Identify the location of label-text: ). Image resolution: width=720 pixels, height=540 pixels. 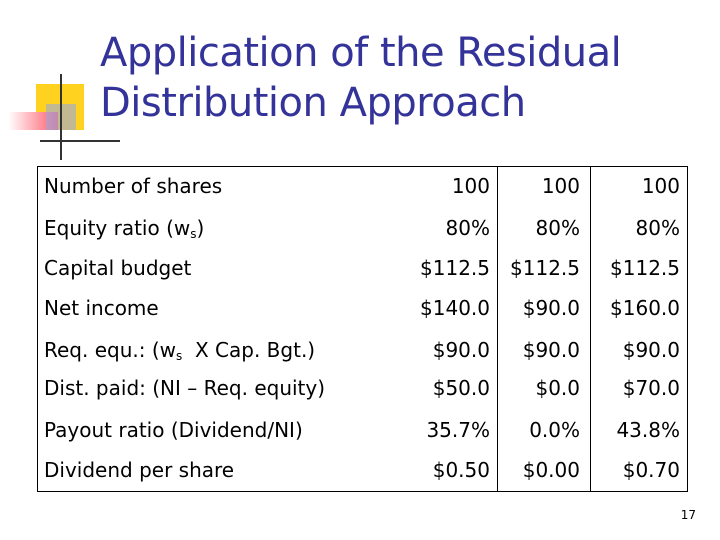
(200, 228).